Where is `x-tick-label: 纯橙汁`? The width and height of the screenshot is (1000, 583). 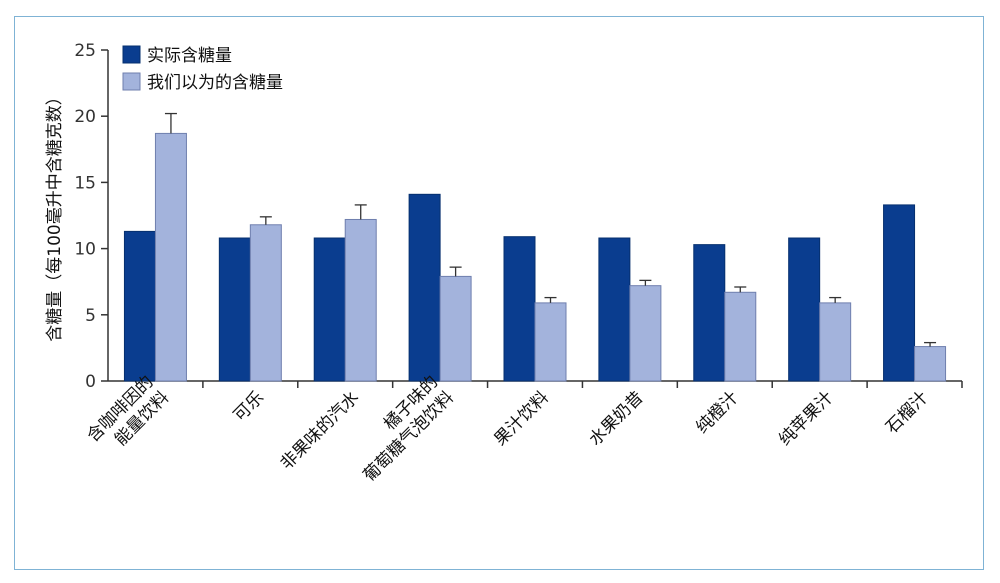
x-tick-label: 纯橙汁 is located at coordinates (717, 413).